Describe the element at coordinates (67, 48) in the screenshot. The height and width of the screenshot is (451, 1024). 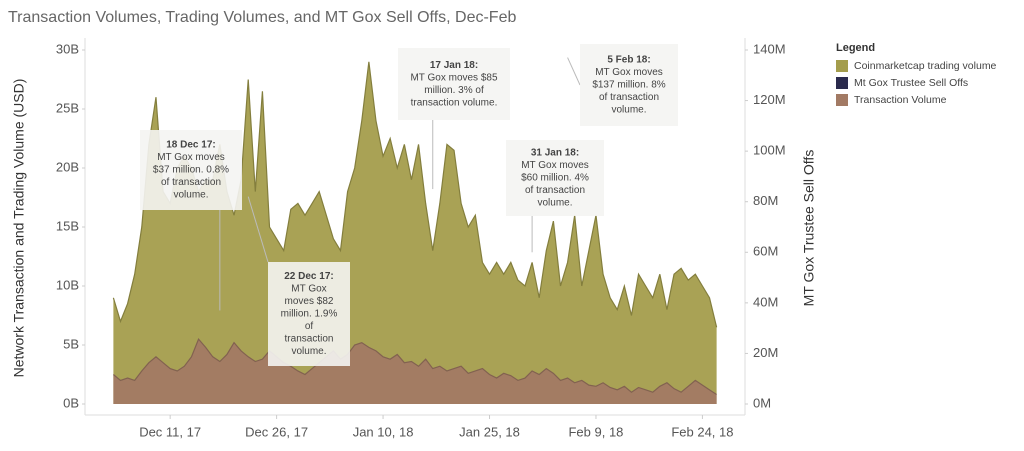
I see `y-tick-label: 30B` at that location.